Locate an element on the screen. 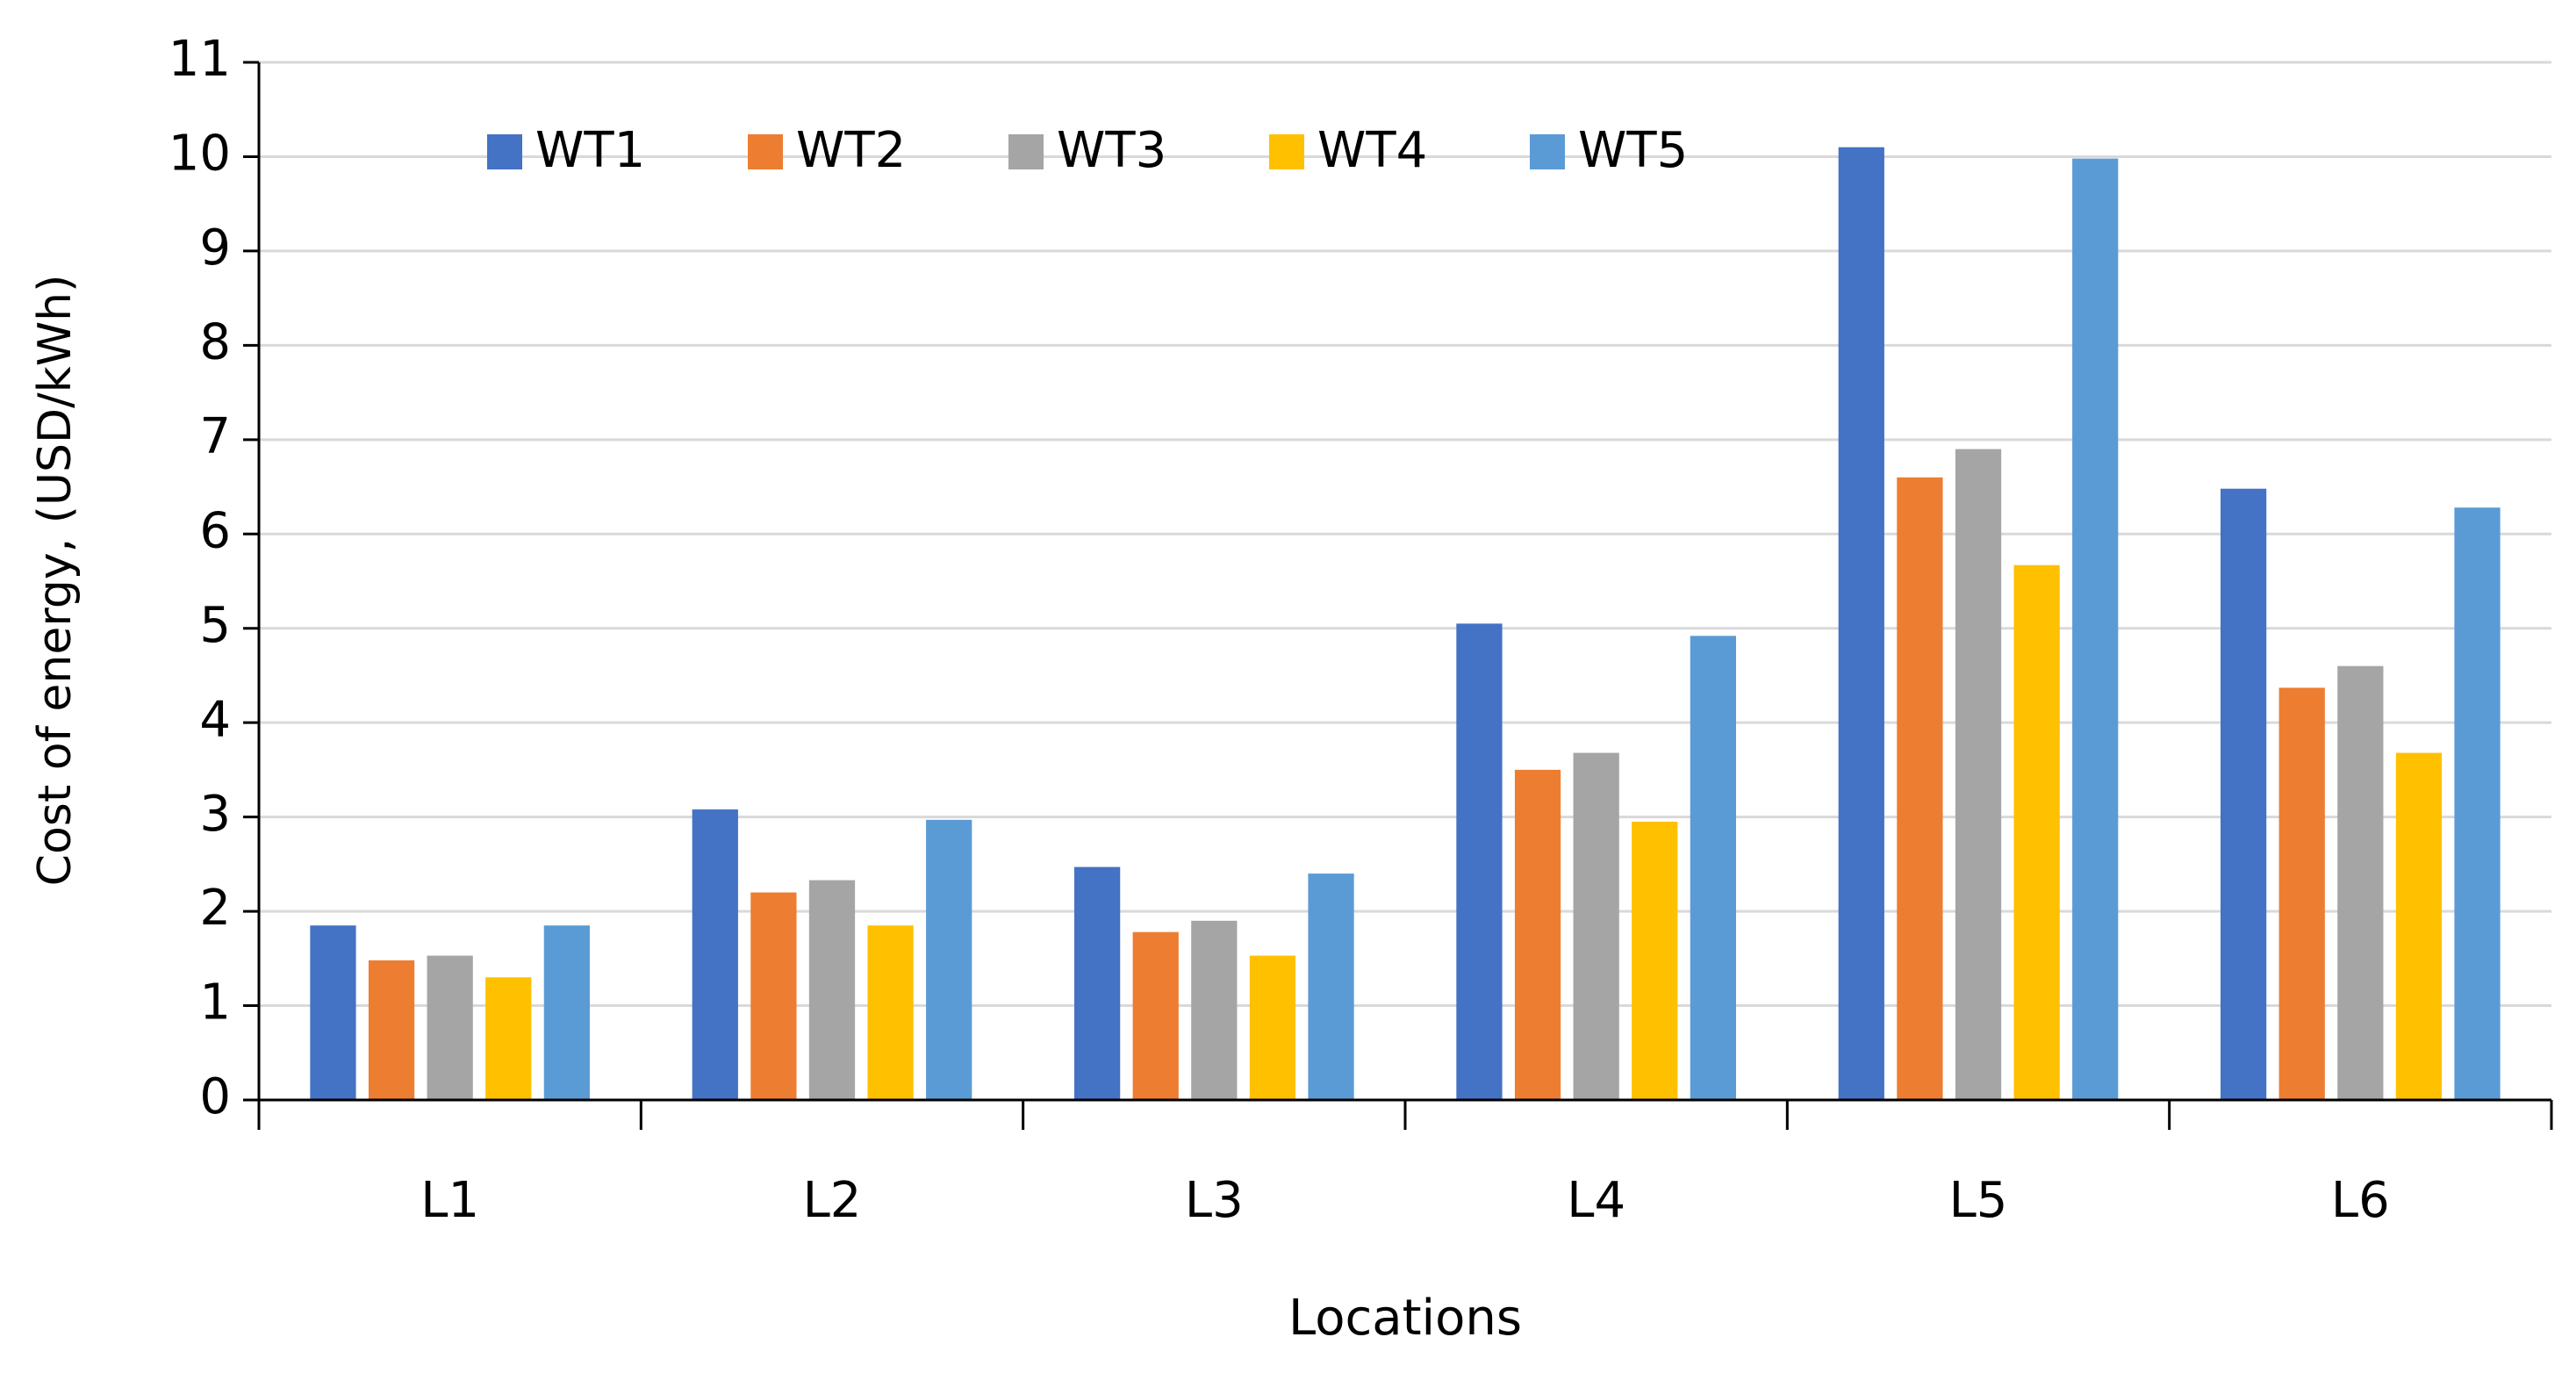  legend-label: WT4 is located at coordinates (1372, 150).